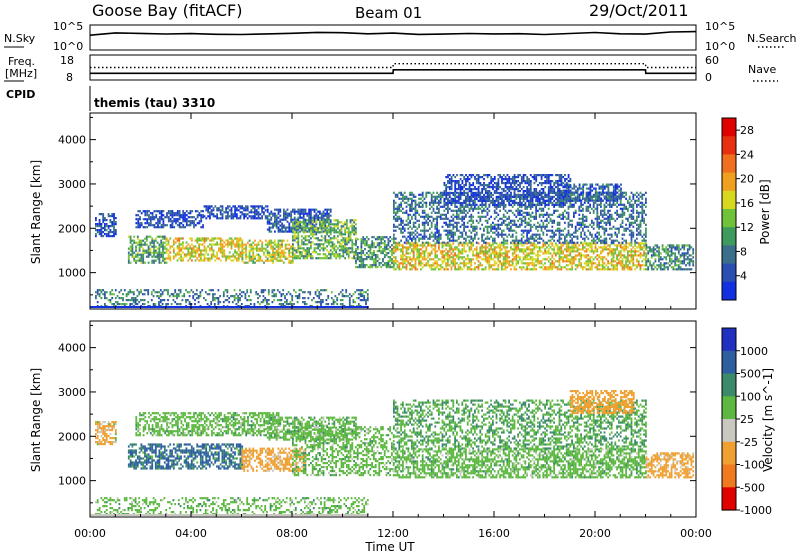 The height and width of the screenshot is (554, 800). Describe the element at coordinates (400, 36) in the screenshot. I see `nsky-panel: N.Sky 10^5 10^0 10^5 10^0 N.Search` at that location.